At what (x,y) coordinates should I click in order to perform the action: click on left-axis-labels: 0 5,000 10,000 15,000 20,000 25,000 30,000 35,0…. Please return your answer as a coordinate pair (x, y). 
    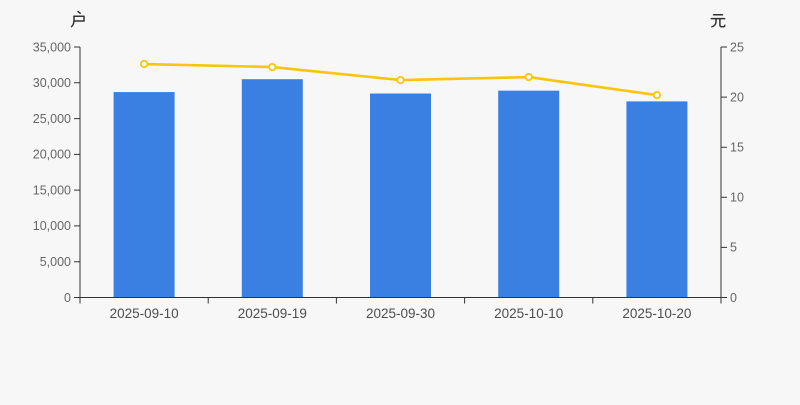
    Looking at the image, I should click on (52, 172).